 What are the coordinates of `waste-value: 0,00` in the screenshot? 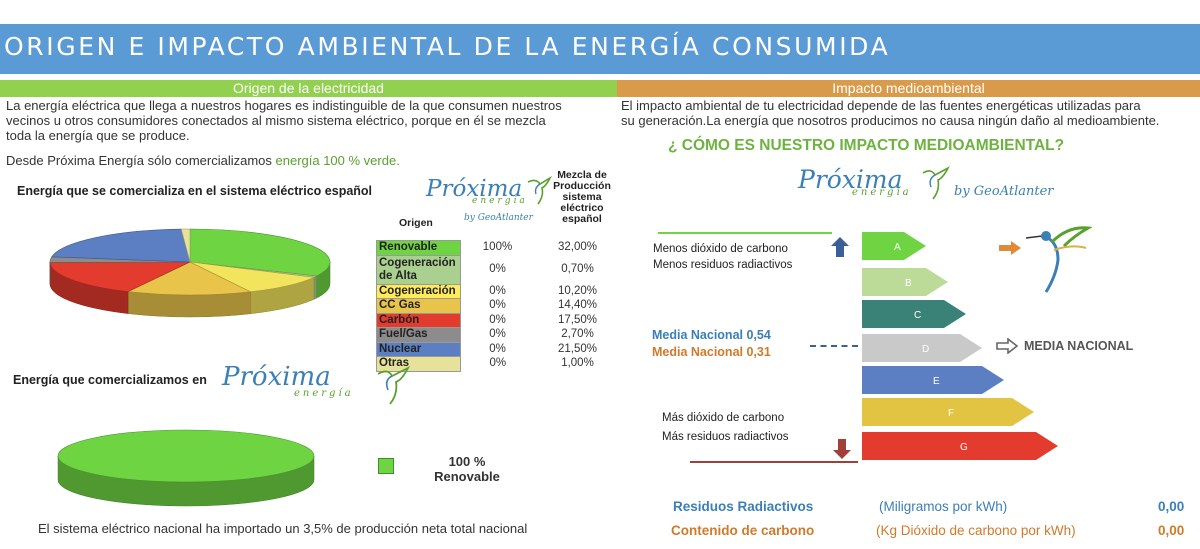 It's located at (1171, 506).